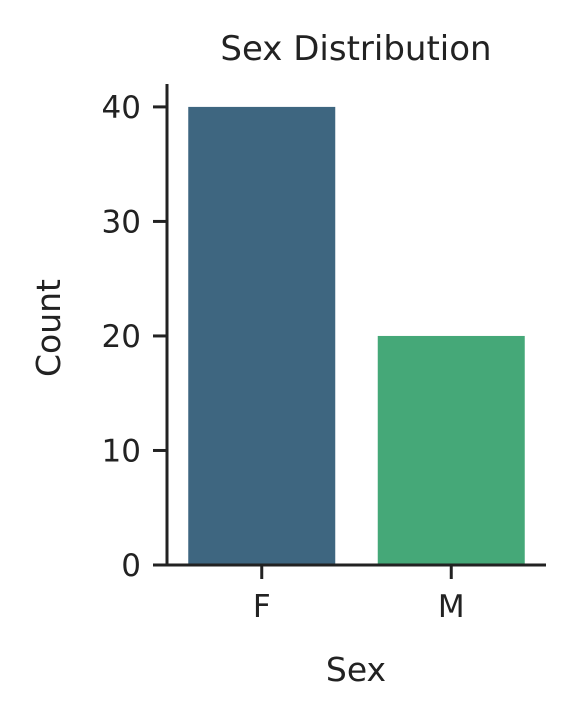 The width and height of the screenshot is (574, 723). Describe the element at coordinates (356, 669) in the screenshot. I see `x-axis-label: Sex` at that location.